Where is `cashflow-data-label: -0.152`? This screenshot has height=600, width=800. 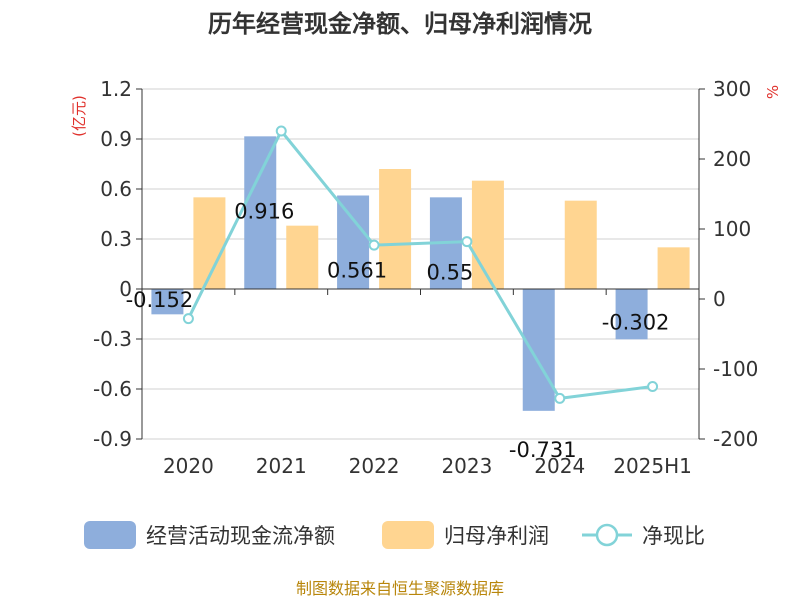
cashflow-data-label: -0.152 is located at coordinates (160, 300).